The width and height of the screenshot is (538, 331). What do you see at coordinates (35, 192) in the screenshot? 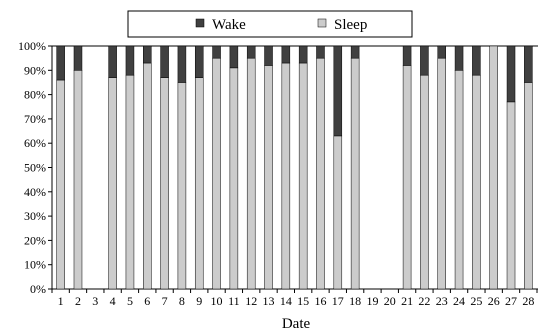
I see `y-tick-label: 40%` at bounding box center [35, 192].